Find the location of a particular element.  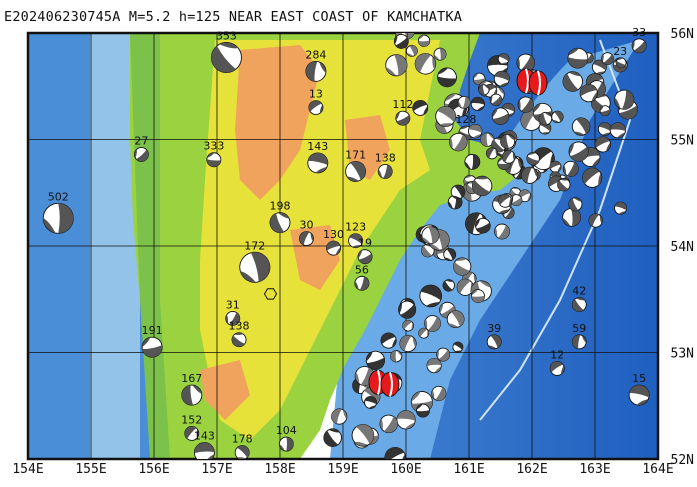

event-depth-label: 27 is located at coordinates (141, 140).